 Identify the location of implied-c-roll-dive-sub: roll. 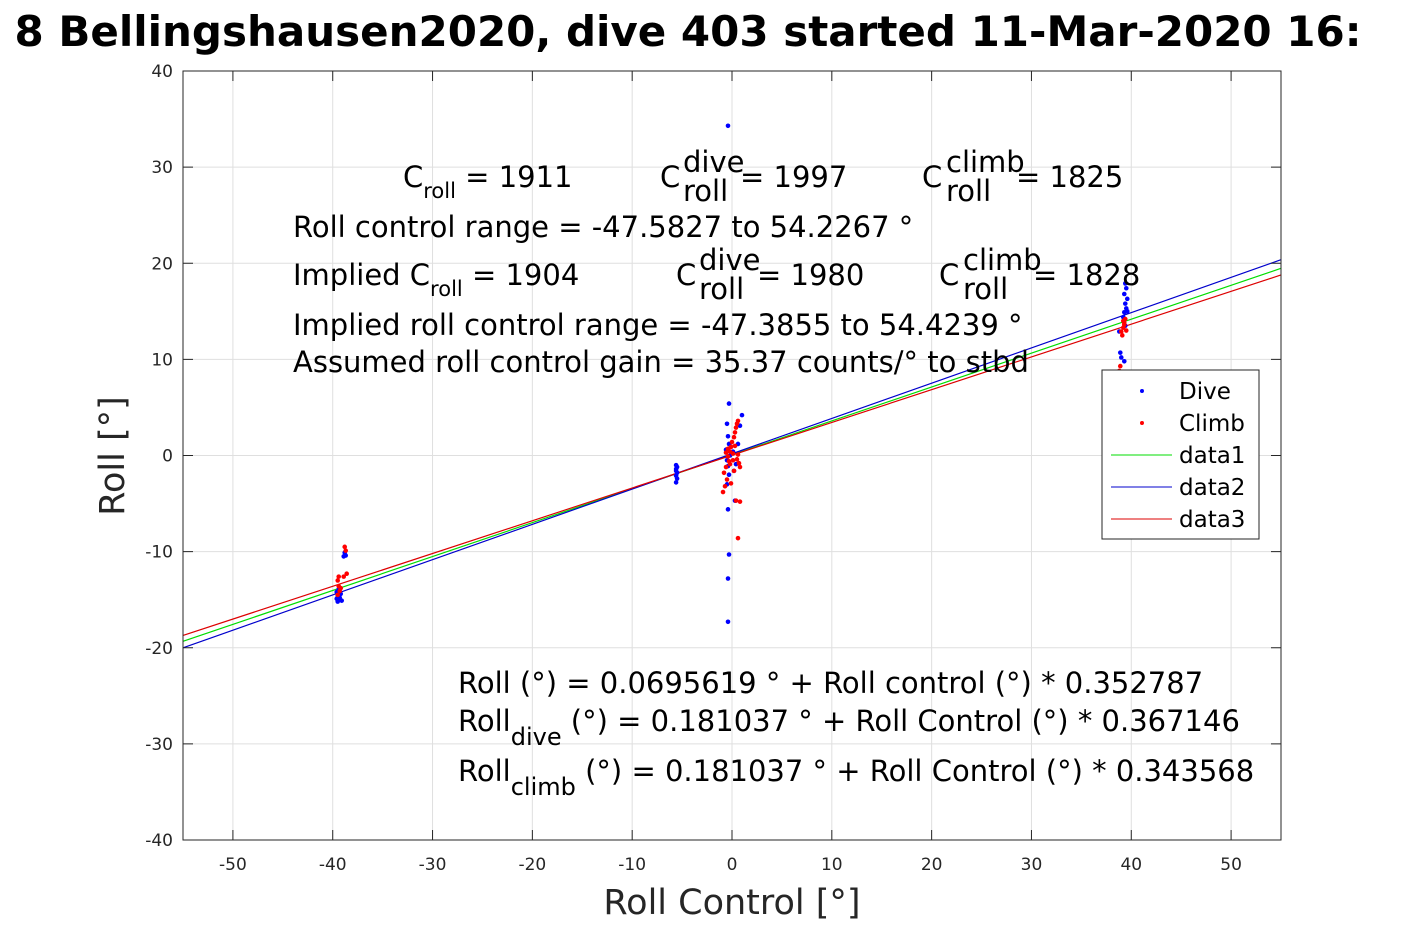
(721, 289).